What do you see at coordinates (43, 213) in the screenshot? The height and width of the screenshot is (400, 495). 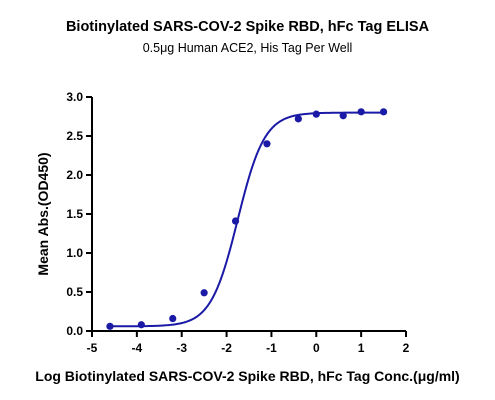 I see `y-axis-label: Mean Abs.(OD450)` at bounding box center [43, 213].